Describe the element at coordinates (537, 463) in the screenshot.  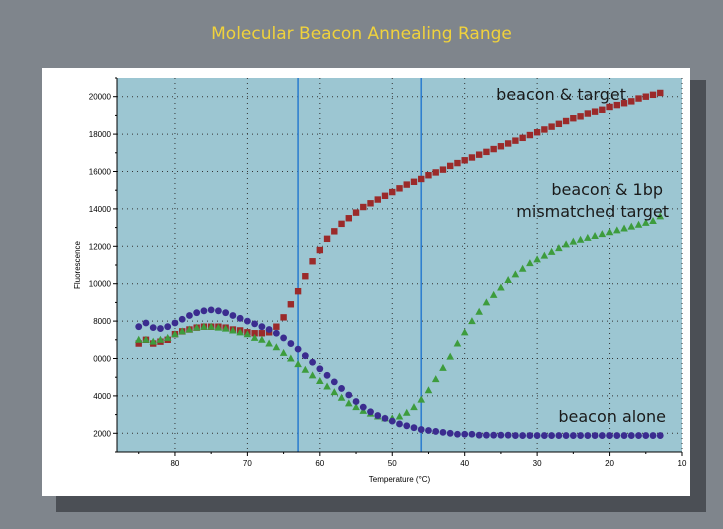
I see `x-tick-label-5: 30` at that location.